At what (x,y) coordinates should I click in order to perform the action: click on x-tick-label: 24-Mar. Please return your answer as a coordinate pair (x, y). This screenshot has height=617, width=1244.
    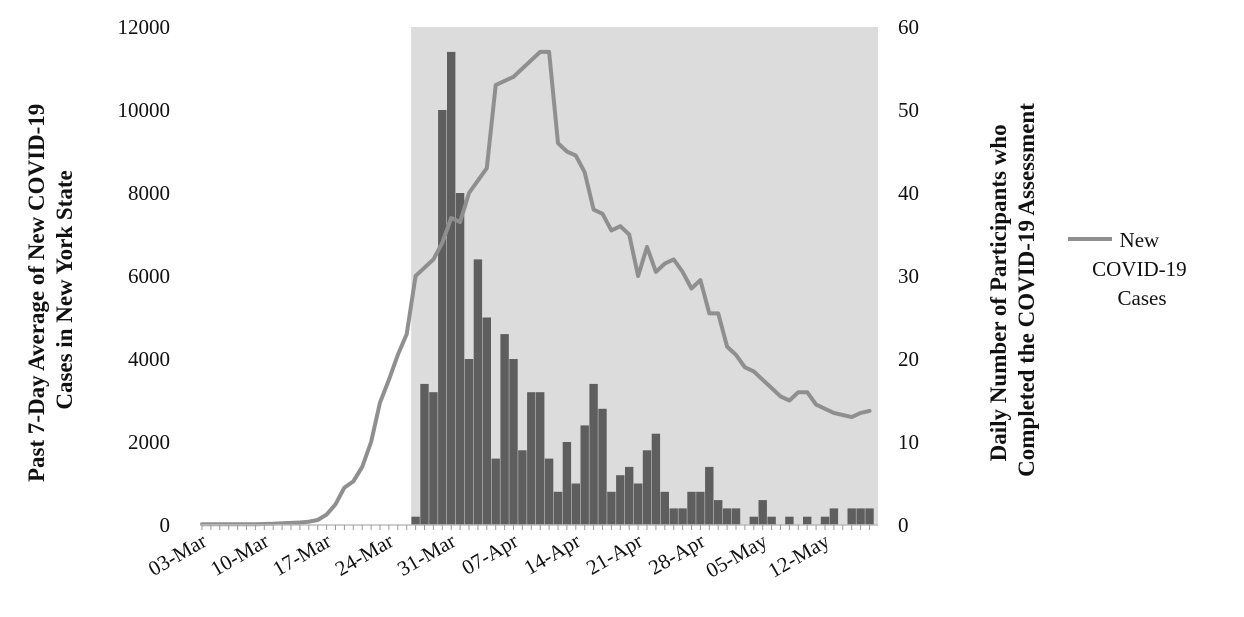
    Looking at the image, I should click on (364, 555).